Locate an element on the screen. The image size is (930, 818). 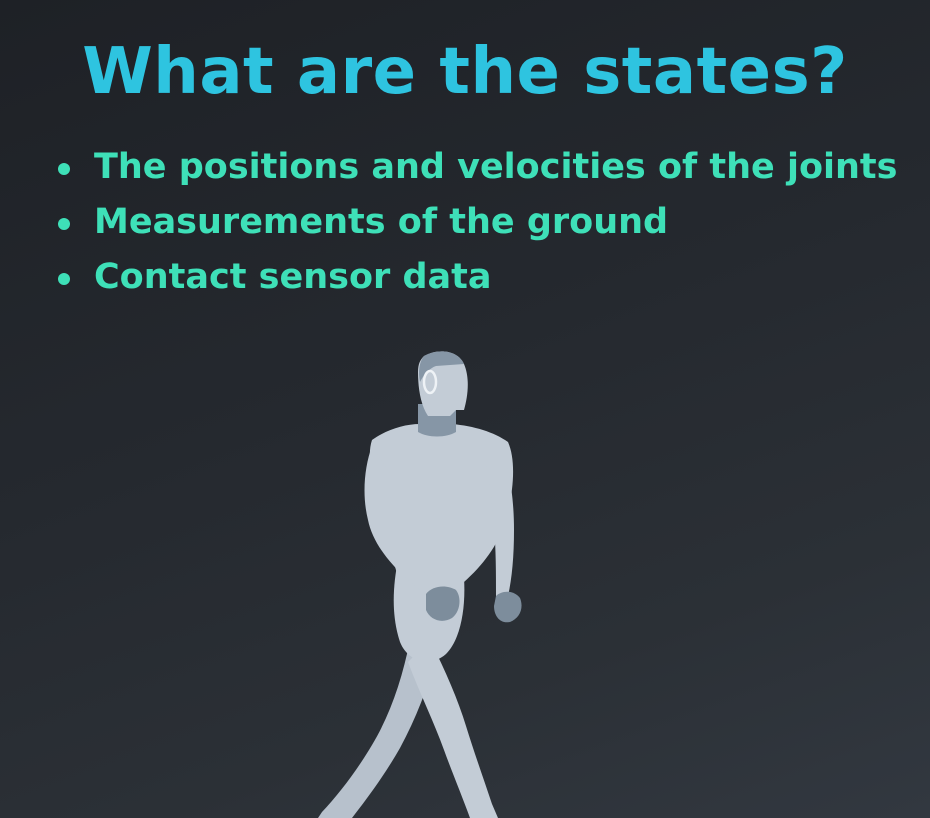
robot-left-arm is located at coordinates (401, 522).